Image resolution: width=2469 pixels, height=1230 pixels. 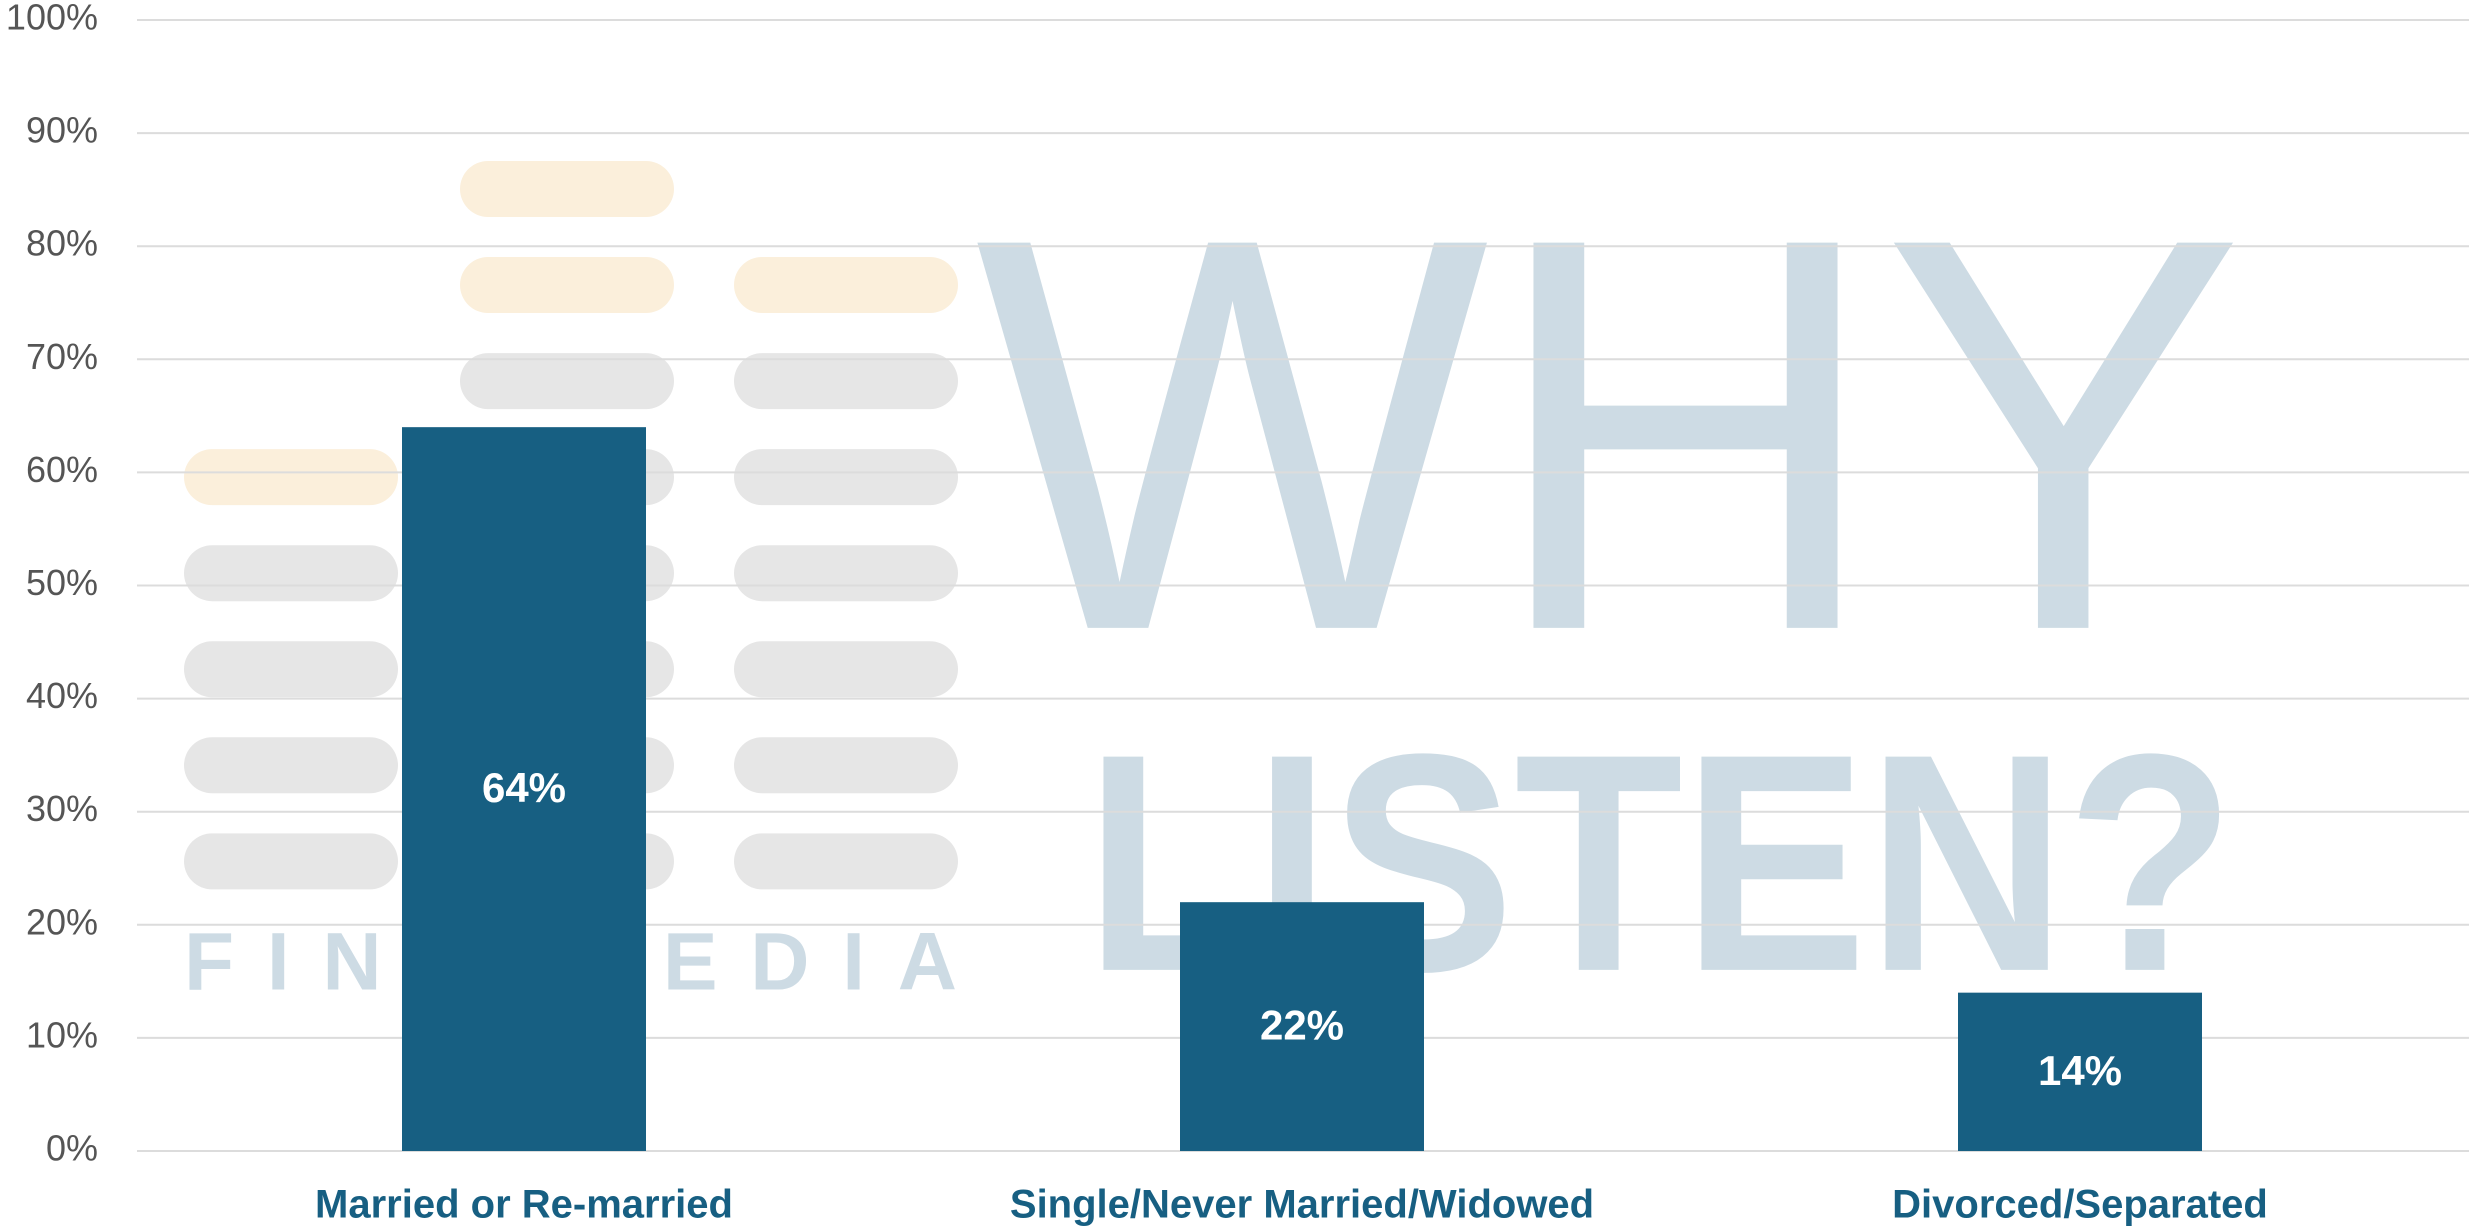 What do you see at coordinates (62, 469) in the screenshot?
I see `y-tick-label: 60%` at bounding box center [62, 469].